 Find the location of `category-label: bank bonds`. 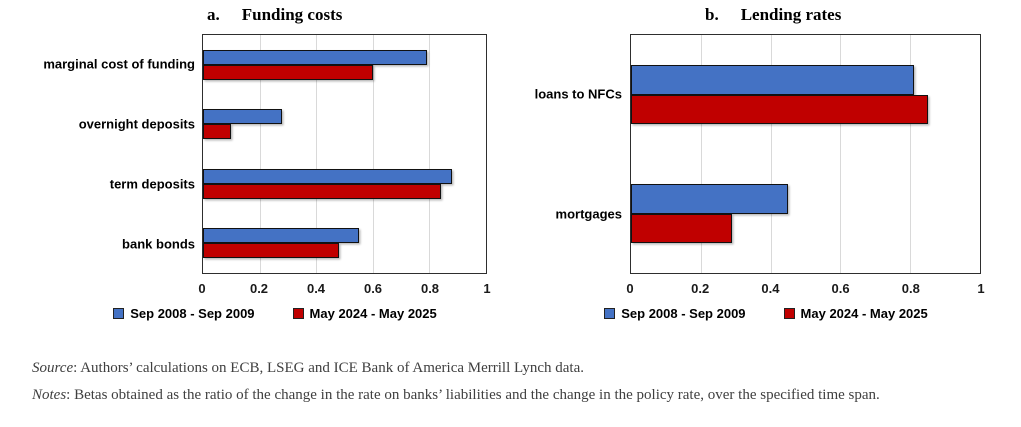

category-label: bank bonds is located at coordinates (158, 244).